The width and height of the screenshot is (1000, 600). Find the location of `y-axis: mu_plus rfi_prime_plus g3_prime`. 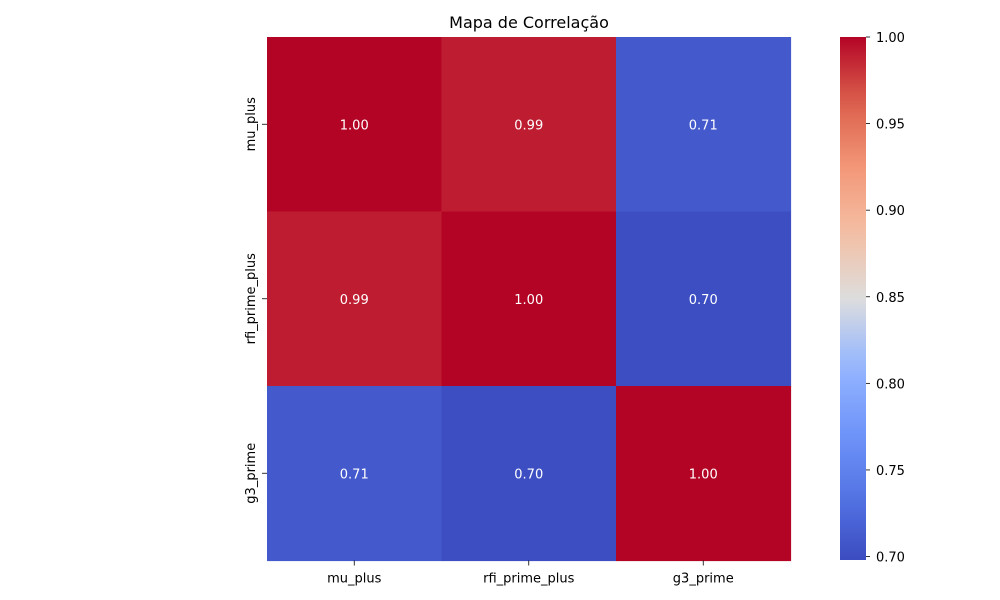

y-axis: mu_plus rfi_prime_plus g3_prime is located at coordinates (255, 300).